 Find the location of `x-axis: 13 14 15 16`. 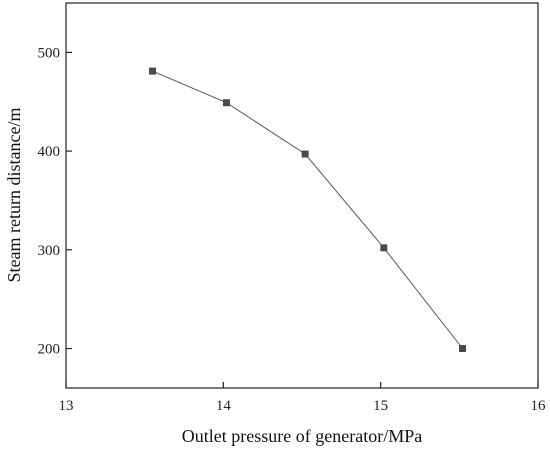

x-axis: 13 14 15 16 is located at coordinates (303, 398).